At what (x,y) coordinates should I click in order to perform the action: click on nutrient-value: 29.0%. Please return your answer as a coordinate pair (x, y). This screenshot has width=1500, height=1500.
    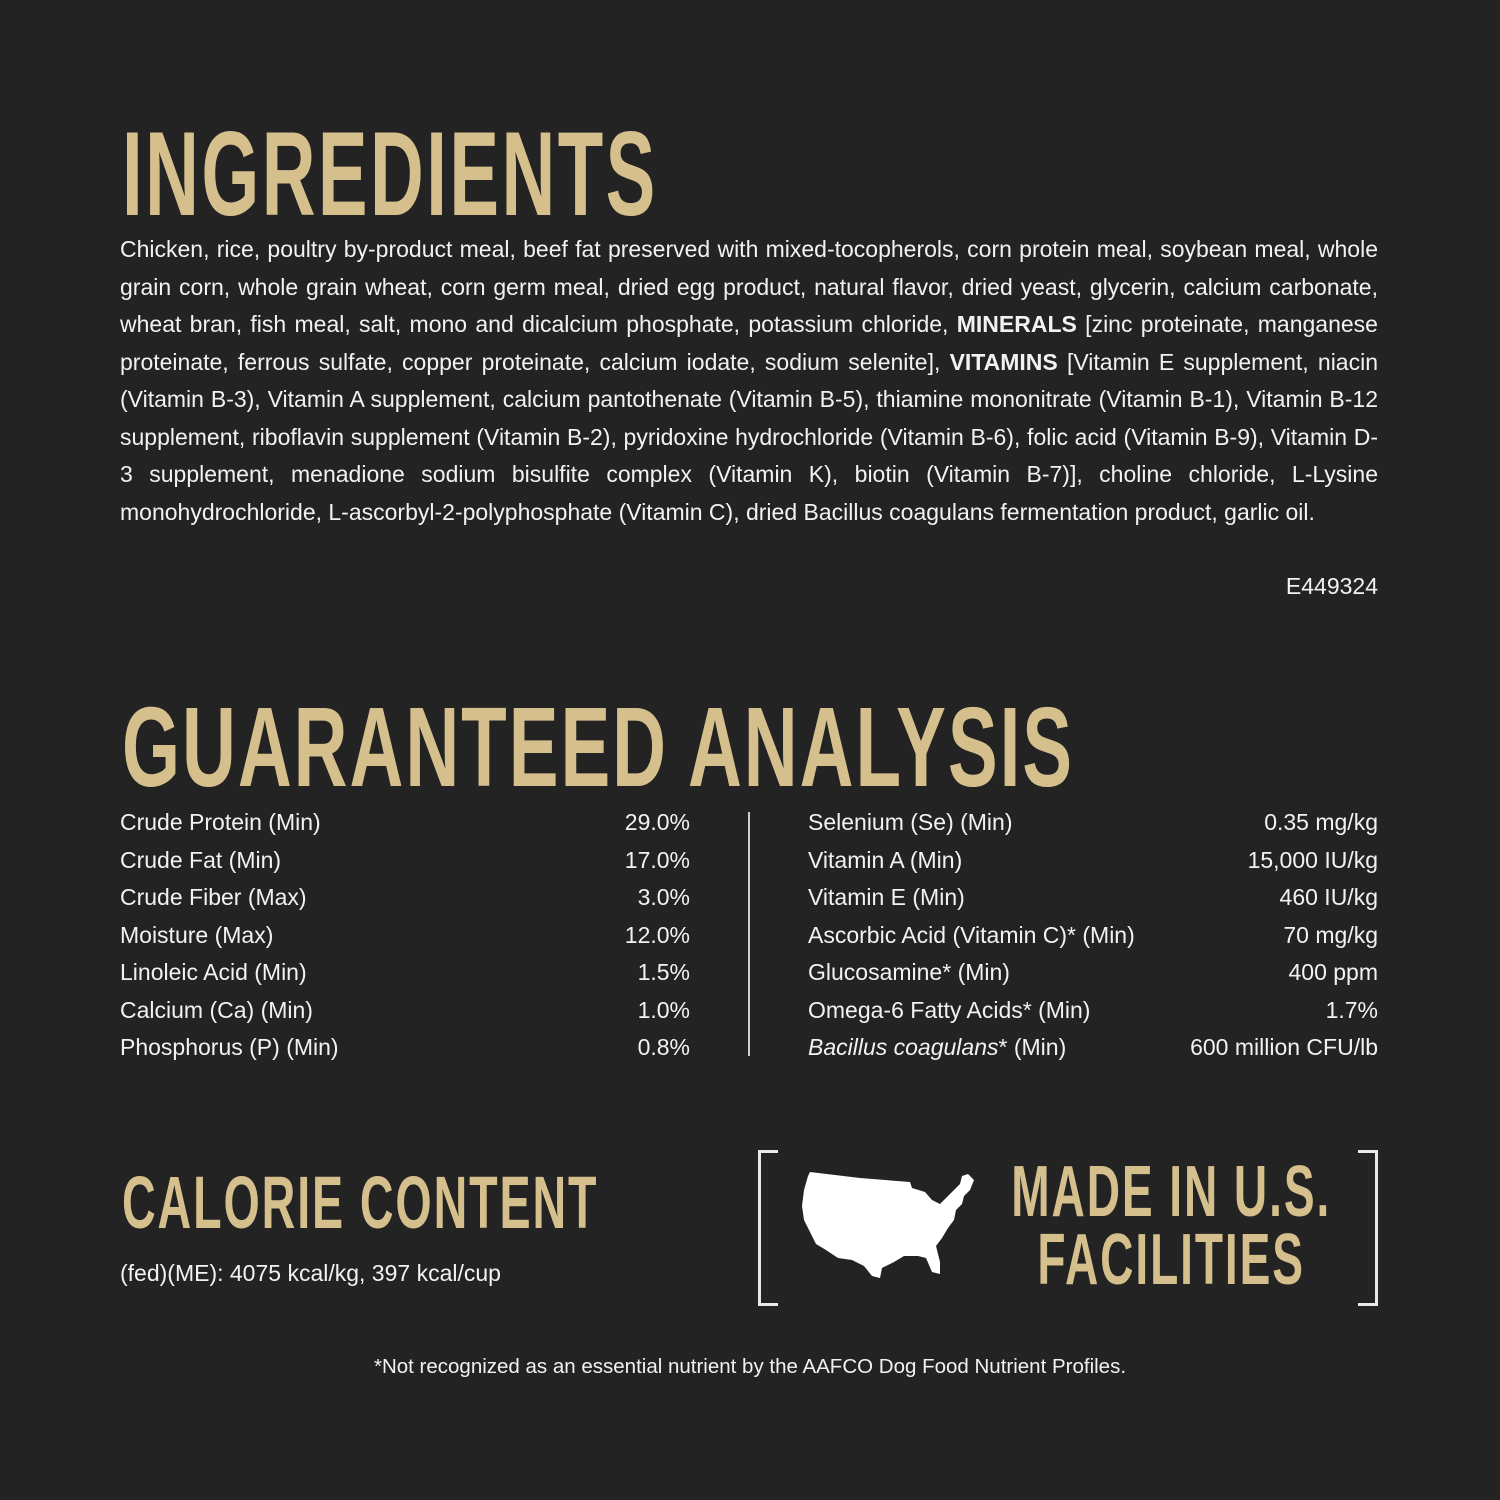
    Looking at the image, I should click on (657, 822).